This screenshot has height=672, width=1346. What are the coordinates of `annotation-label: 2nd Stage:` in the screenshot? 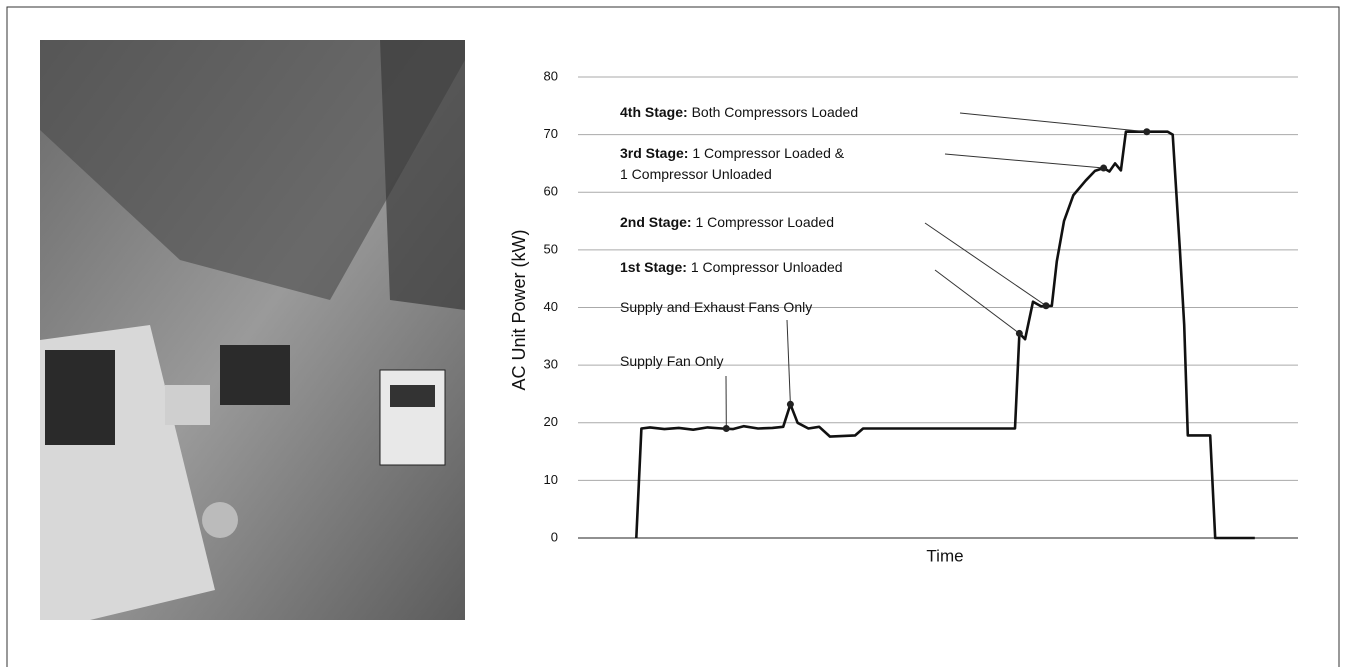 It's located at (656, 222).